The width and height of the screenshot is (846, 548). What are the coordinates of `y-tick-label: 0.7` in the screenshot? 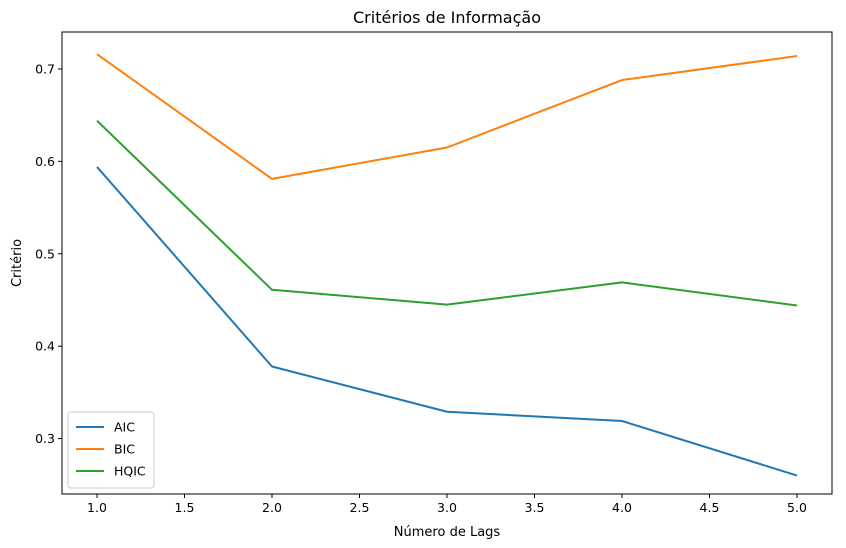 It's located at (45, 68).